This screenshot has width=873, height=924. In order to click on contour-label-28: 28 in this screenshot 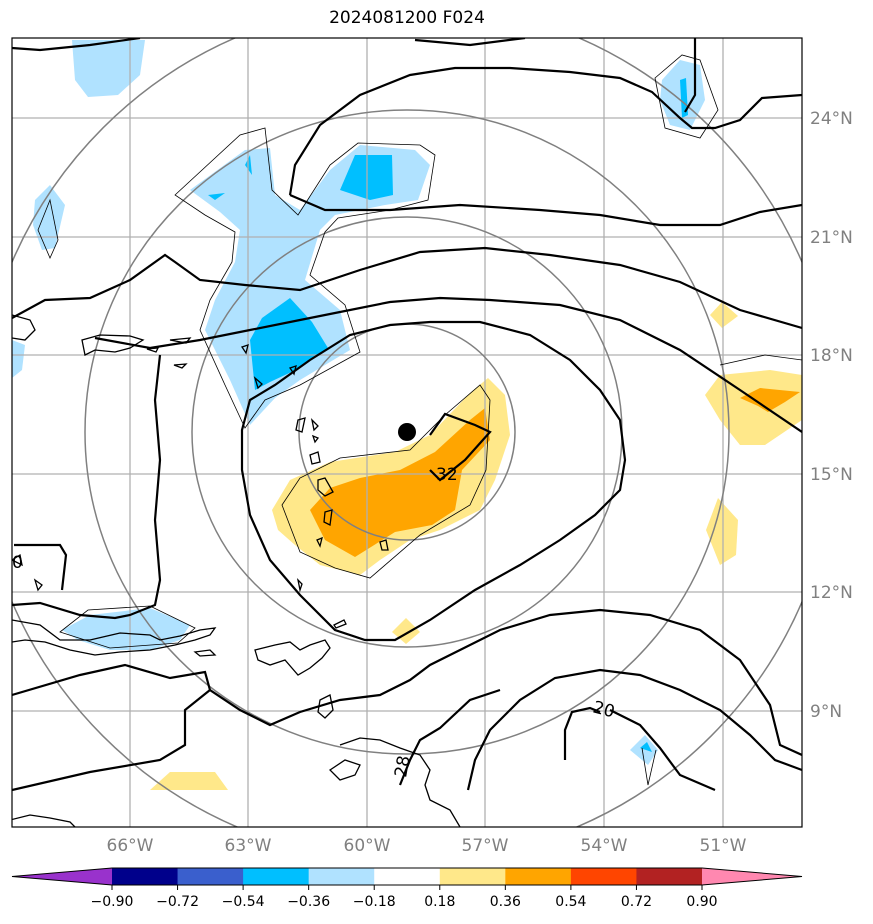, I will do `click(402, 766)`.